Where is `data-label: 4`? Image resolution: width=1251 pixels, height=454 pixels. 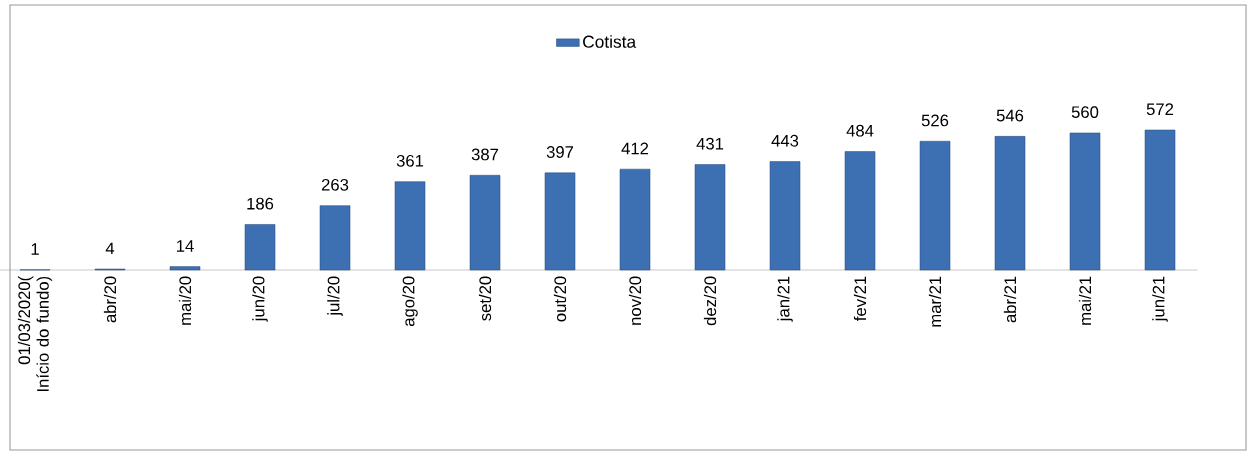 data-label: 4 is located at coordinates (110, 248).